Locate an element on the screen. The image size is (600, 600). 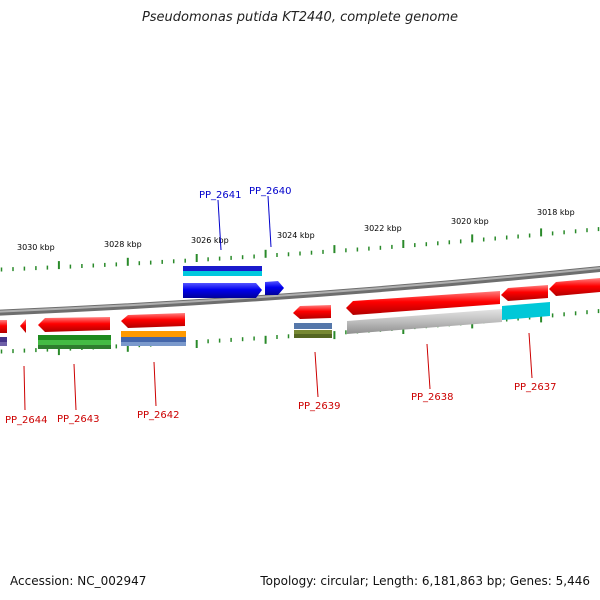
gene-label-PP_2641: PP_2641 is located at coordinates (220, 195).